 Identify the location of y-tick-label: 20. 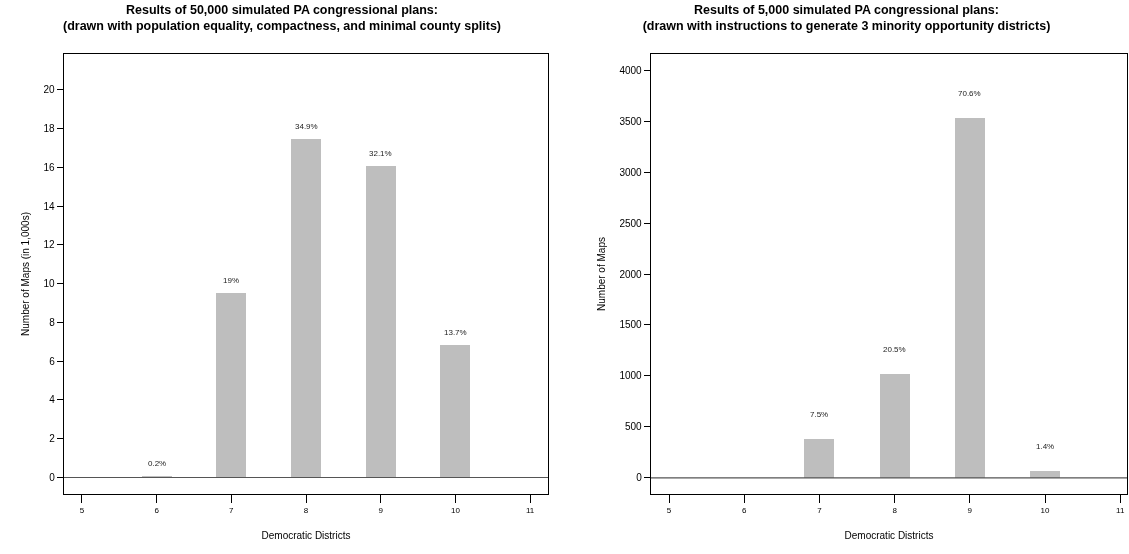
(49, 90).